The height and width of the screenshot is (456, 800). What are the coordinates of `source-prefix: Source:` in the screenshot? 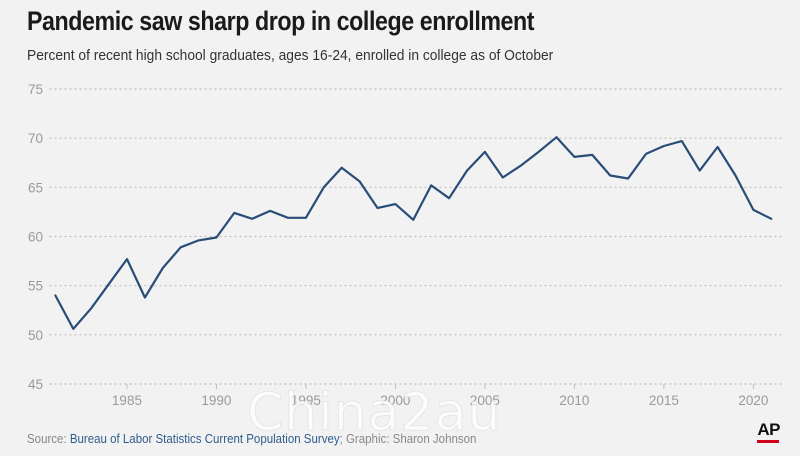 It's located at (48, 439).